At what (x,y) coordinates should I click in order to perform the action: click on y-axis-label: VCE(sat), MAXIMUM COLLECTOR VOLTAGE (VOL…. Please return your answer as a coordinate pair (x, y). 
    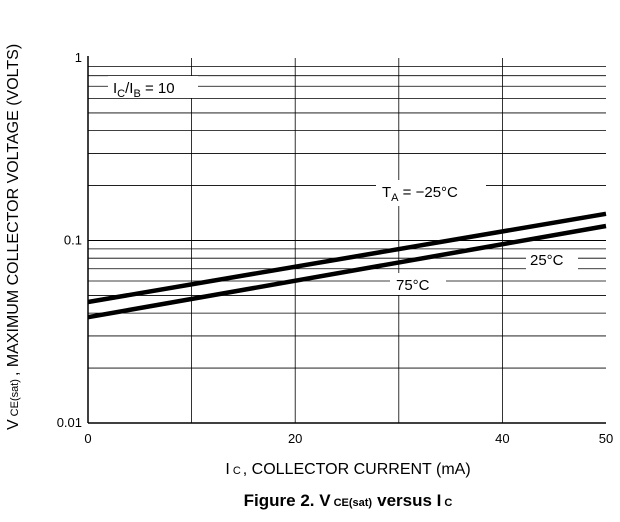
    Looking at the image, I should click on (13, 237).